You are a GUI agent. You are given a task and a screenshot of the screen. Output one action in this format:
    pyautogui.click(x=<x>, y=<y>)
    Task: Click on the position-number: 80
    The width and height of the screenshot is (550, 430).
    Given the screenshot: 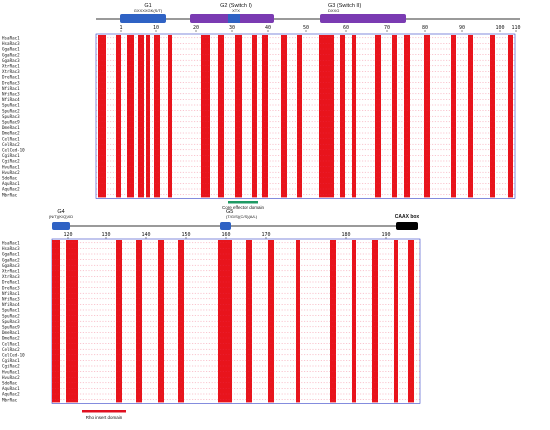 What is the action you would take?
    pyautogui.click(x=425, y=28)
    